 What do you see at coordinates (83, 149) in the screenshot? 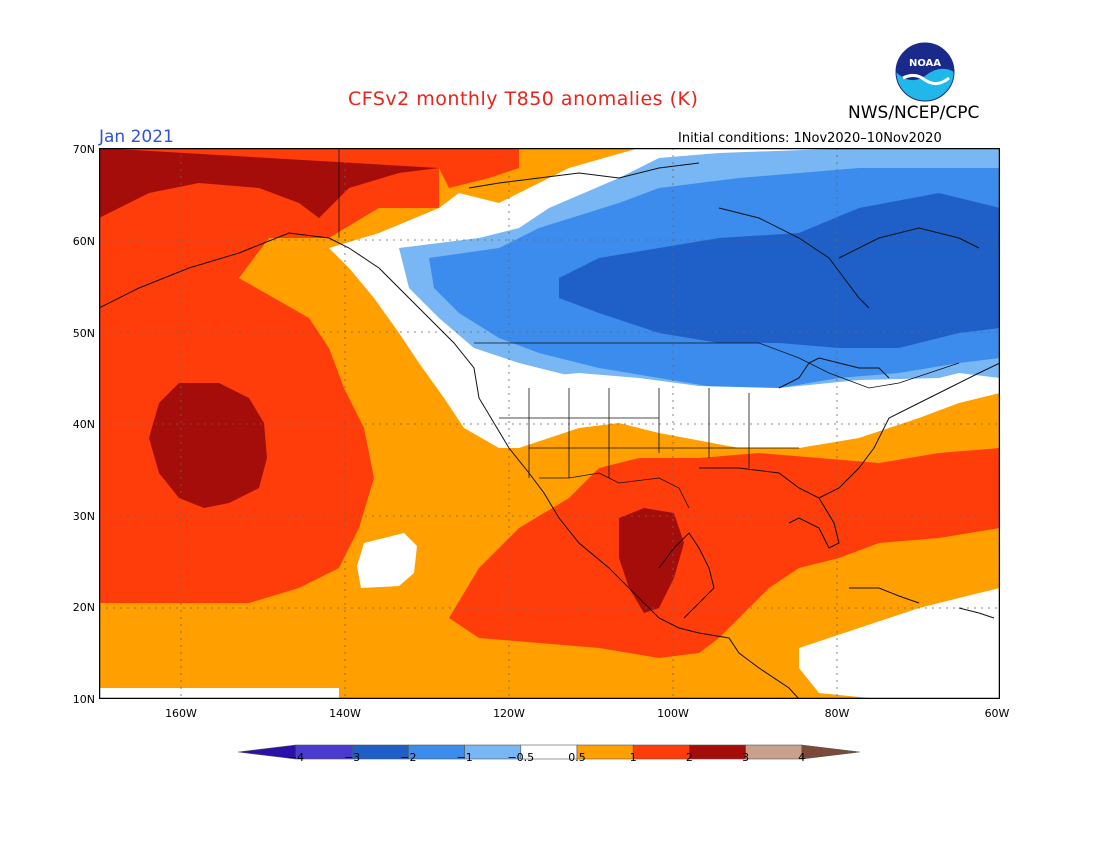
I see `lat-label: 70N` at bounding box center [83, 149].